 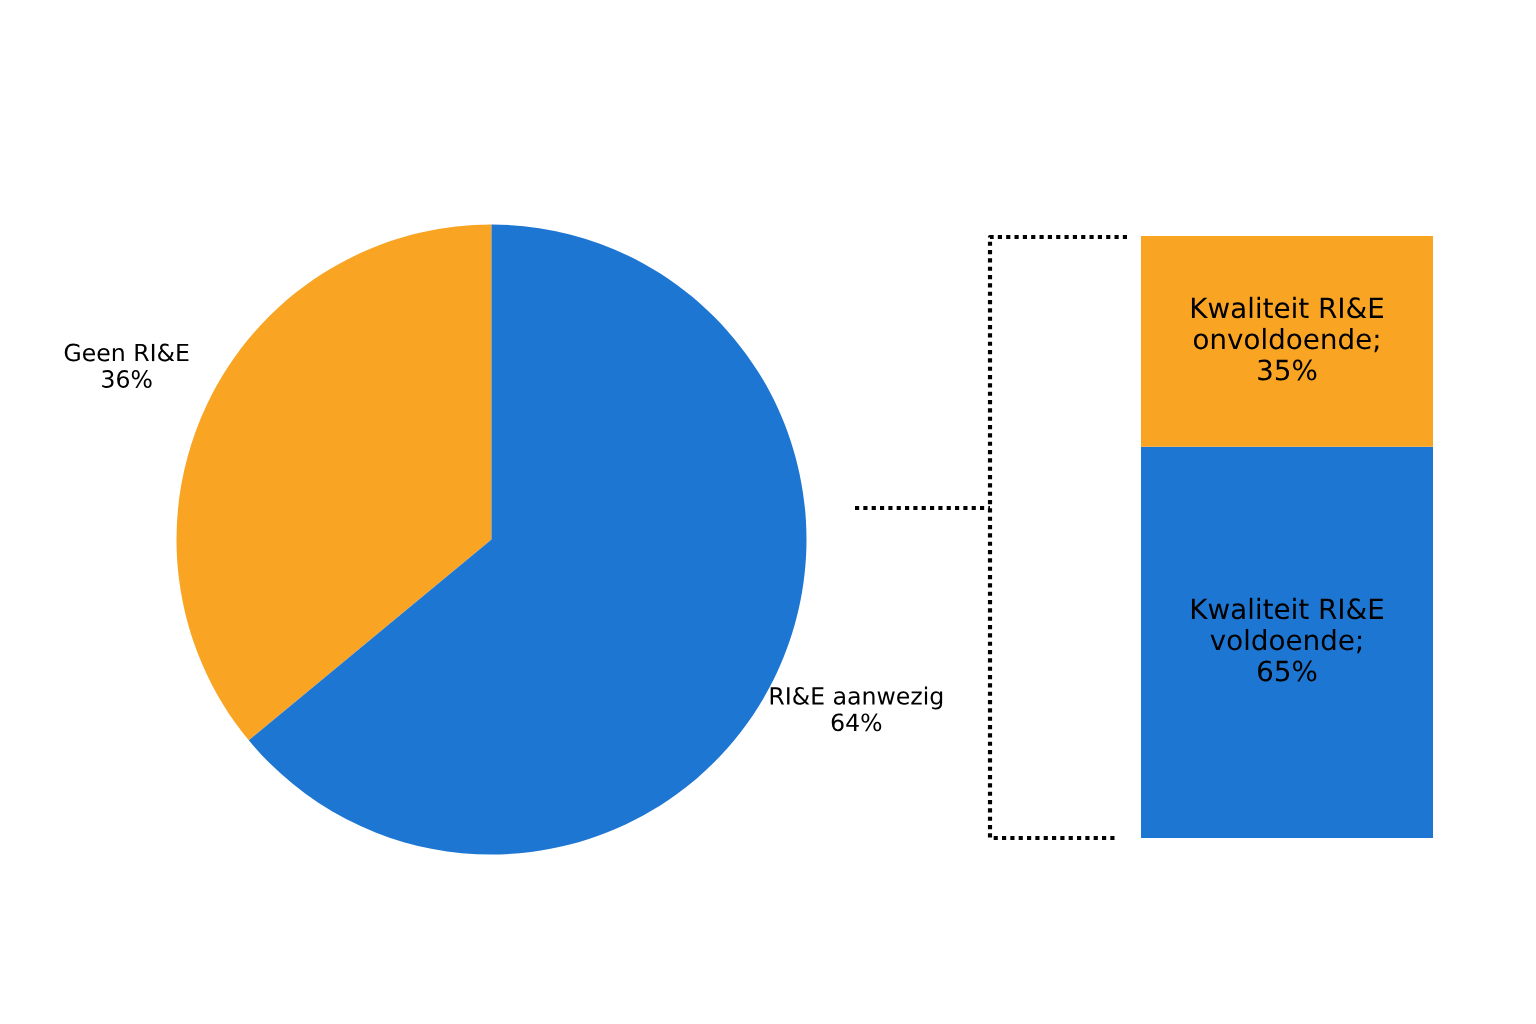 What do you see at coordinates (1287, 338) in the screenshot?
I see `data-label: Kwaliteit RI&E onvoldoende; 35%` at bounding box center [1287, 338].